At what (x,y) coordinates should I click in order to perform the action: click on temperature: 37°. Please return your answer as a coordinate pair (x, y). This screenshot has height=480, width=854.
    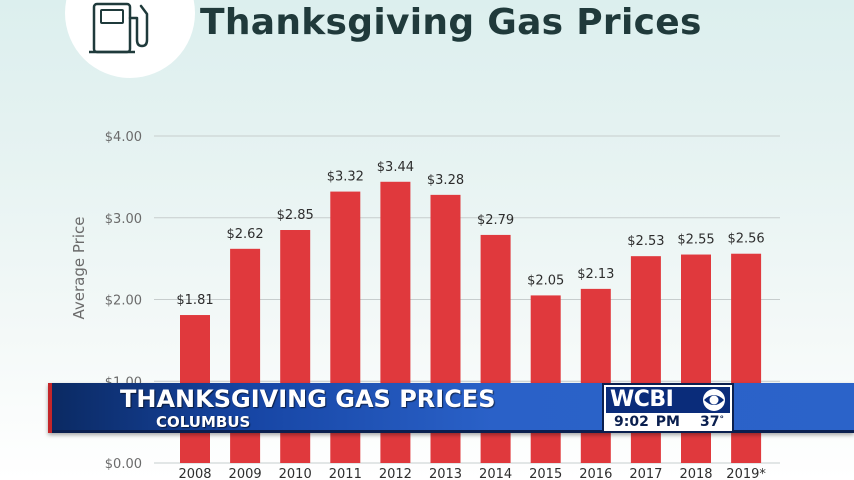
    Looking at the image, I should click on (712, 422).